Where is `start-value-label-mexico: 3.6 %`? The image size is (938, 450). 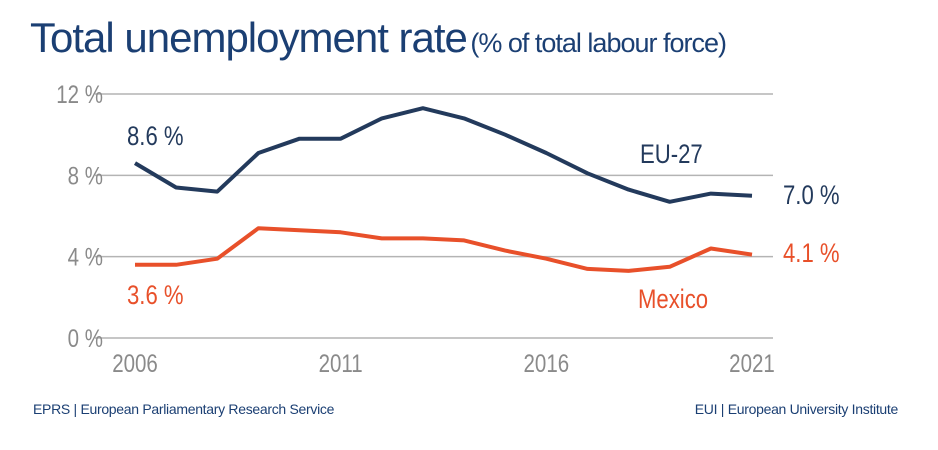 start-value-label-mexico: 3.6 % is located at coordinates (155, 296).